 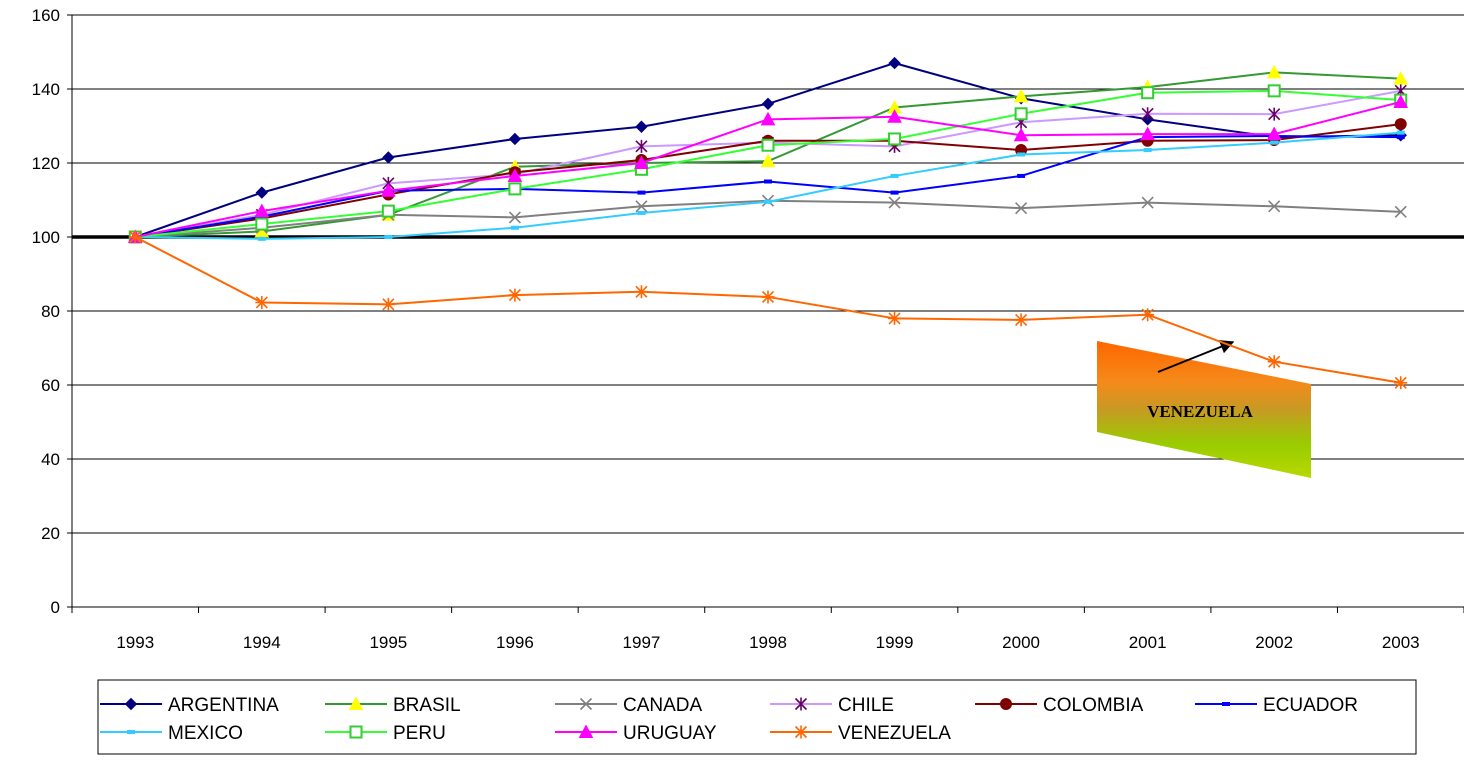 What do you see at coordinates (832, 705) in the screenshot?
I see `legend-item-chile: CHILE` at bounding box center [832, 705].